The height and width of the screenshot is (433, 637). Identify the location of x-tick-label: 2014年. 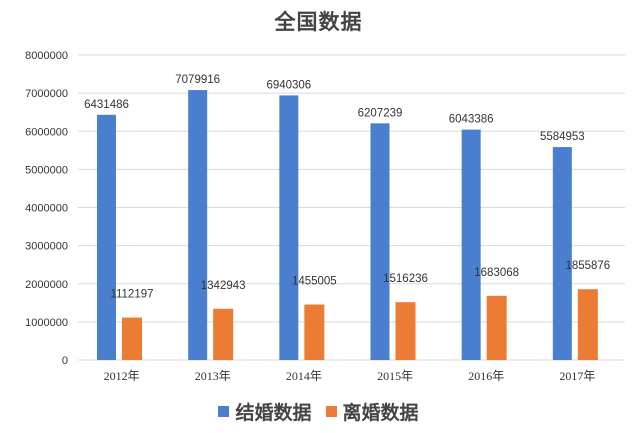
(304, 376).